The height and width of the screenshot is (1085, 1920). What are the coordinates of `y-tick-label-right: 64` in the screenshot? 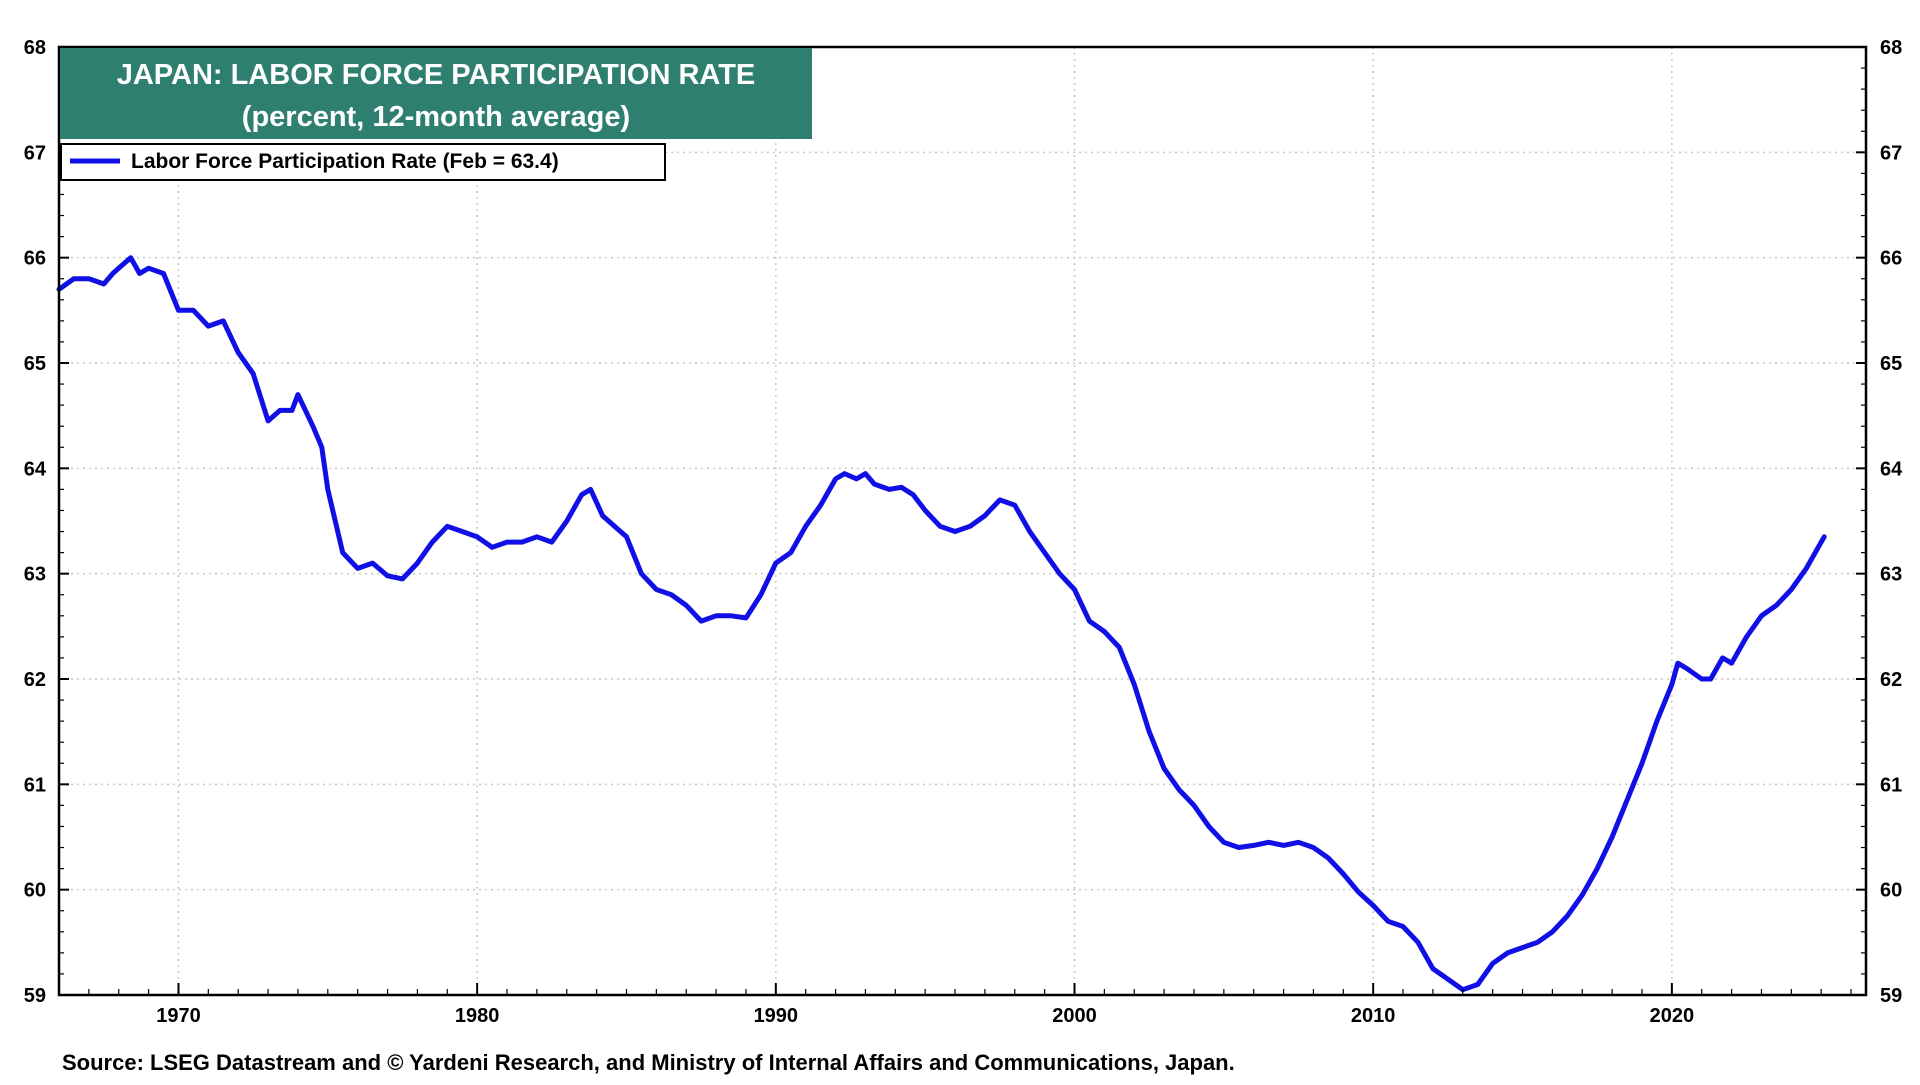 It's located at (1891, 469).